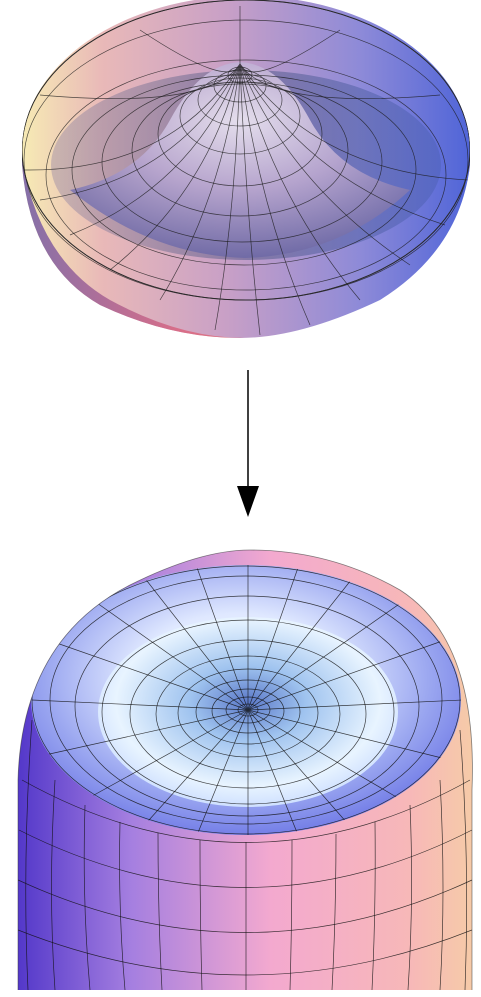 This screenshot has width=481, height=997. I want to click on down-arrow, so click(248, 443).